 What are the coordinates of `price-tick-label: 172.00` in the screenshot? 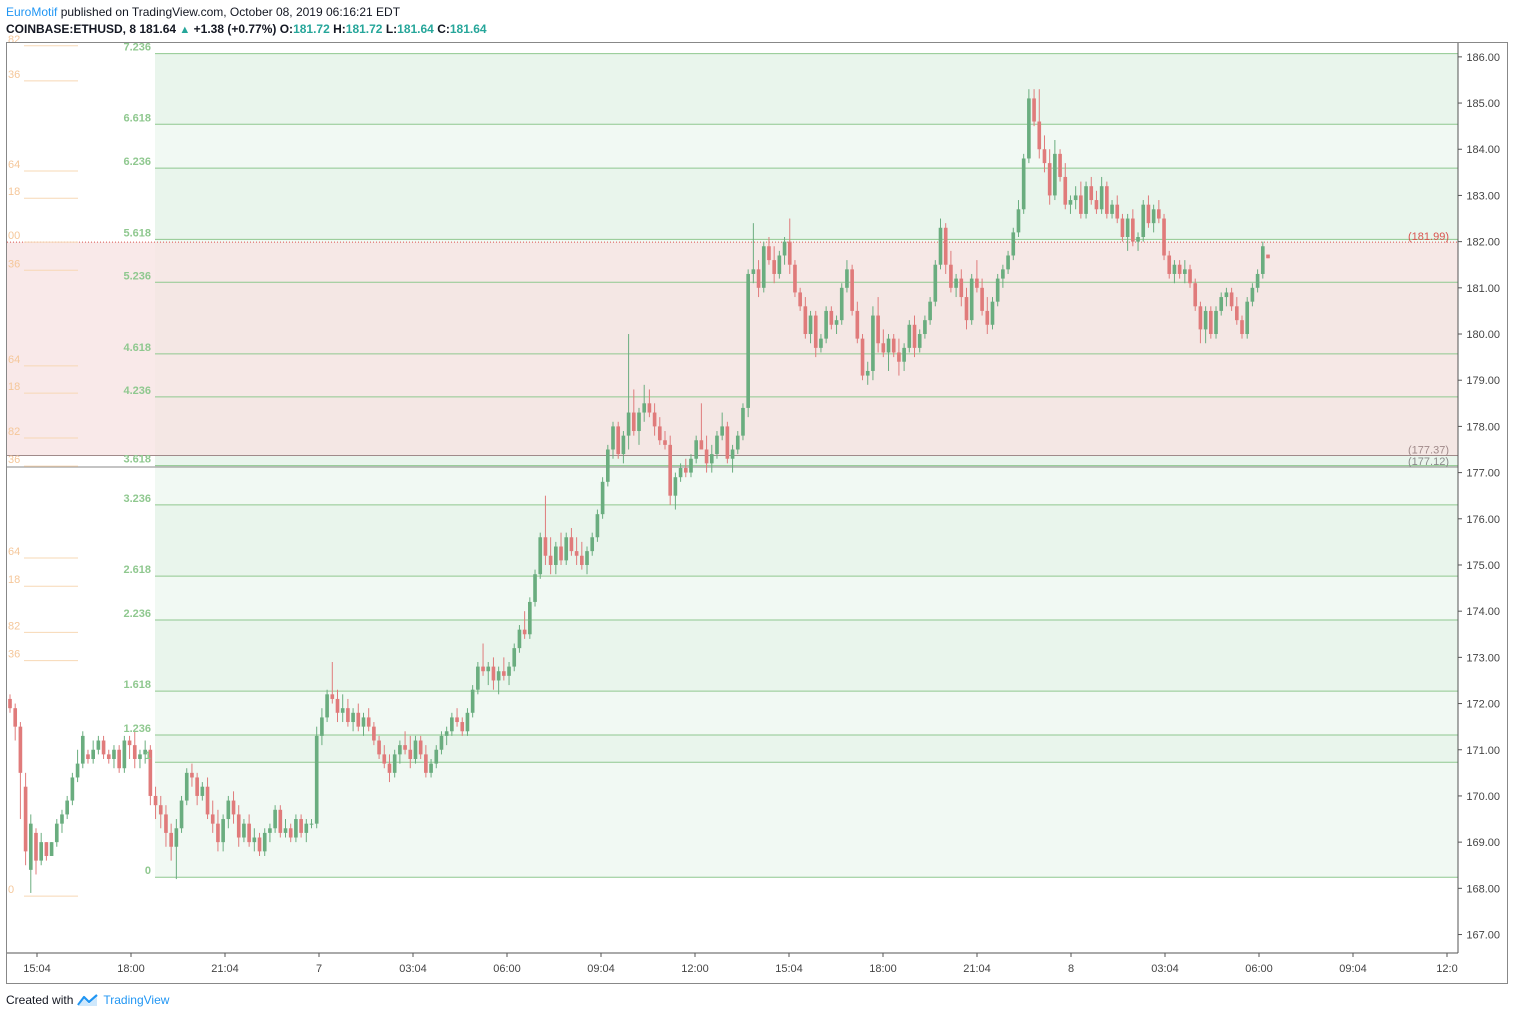 It's located at (1483, 705).